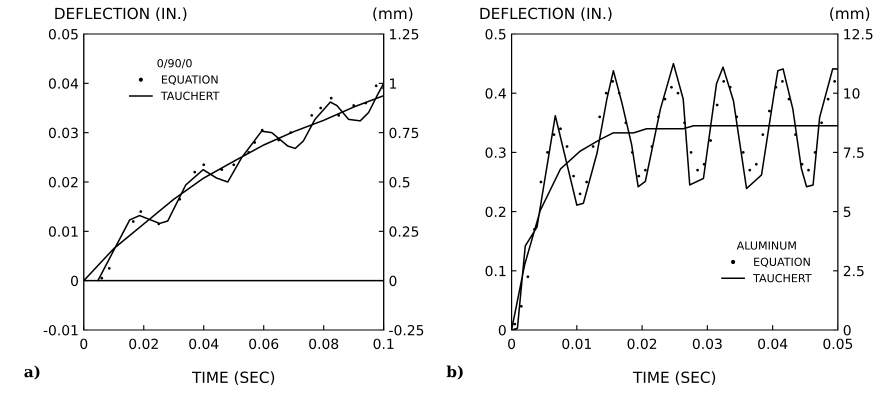 Image resolution: width=882 pixels, height=400 pixels. Describe the element at coordinates (63, 231) in the screenshot. I see `y-tick-label: 0.01` at that location.